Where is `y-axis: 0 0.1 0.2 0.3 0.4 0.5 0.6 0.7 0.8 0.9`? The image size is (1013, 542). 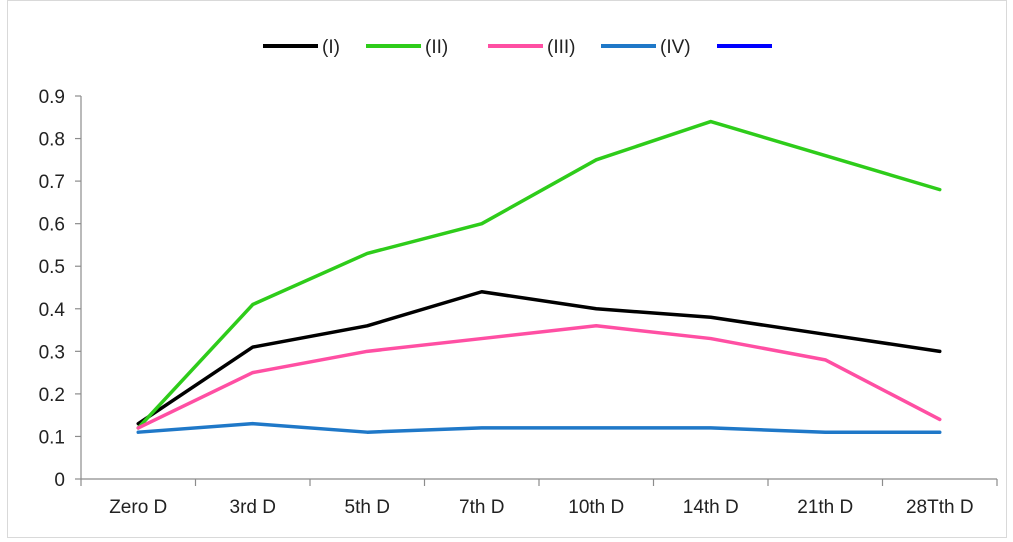
y-axis: 0 0.1 0.2 0.3 0.4 0.5 0.6 0.7 0.8 0.9 is located at coordinates (60, 289).